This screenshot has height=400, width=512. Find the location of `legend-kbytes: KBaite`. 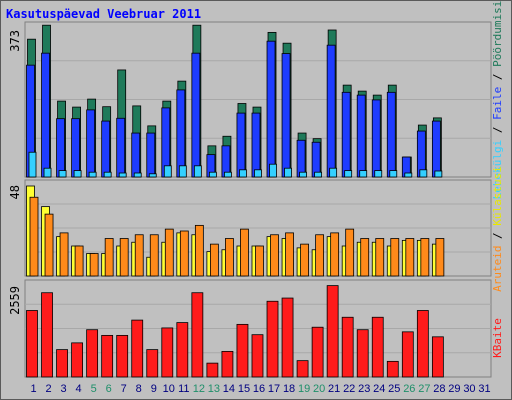

legend-kbytes: KBaite is located at coordinates (497, 338).